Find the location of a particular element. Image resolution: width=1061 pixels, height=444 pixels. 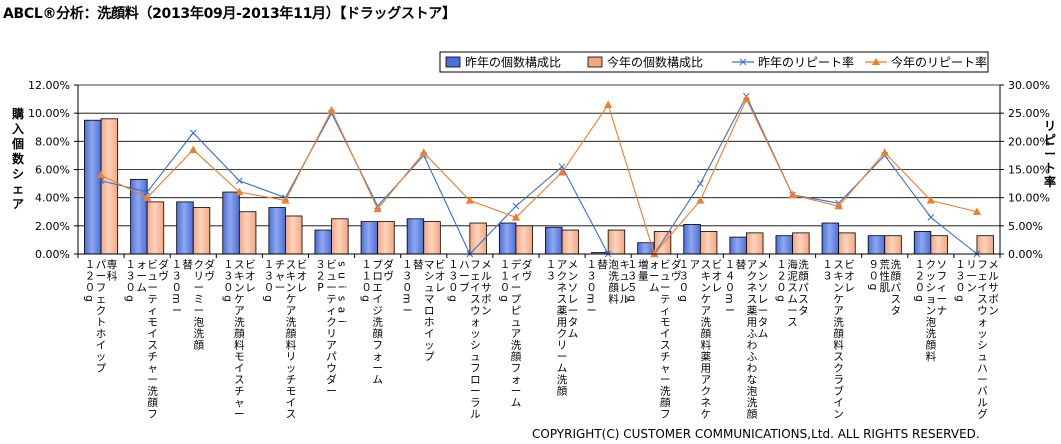

x-tick-char: オ is located at coordinates (302, 277).